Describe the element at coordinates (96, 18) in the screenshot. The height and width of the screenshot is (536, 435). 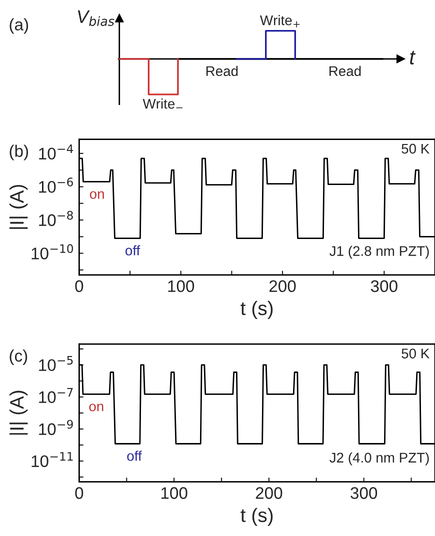
I see `y-axis-title: V$_{bias}$` at that location.